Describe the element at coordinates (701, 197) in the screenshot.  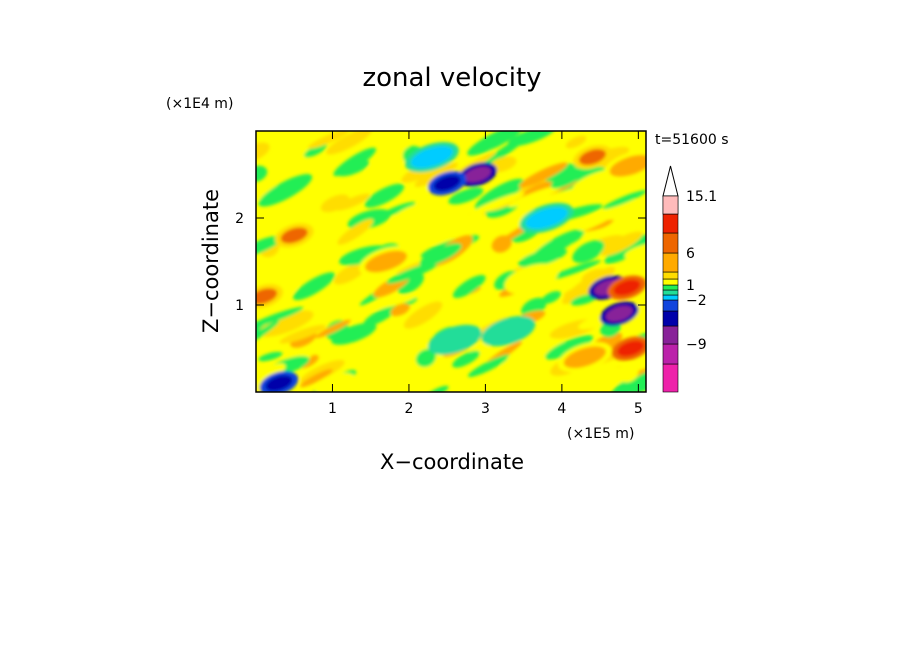
I see `colorbar-label: 15.1` at that location.